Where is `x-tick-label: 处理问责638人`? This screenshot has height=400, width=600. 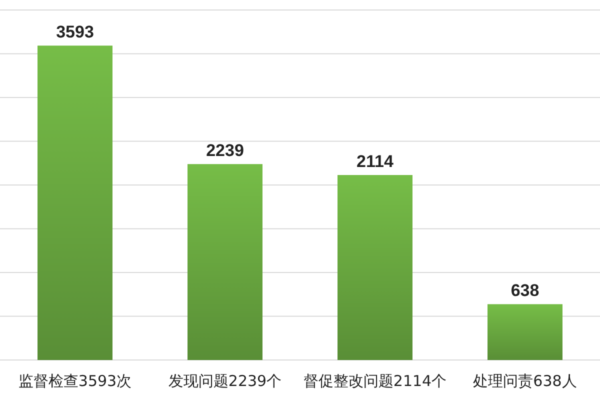
x-tick-label: 处理问责638人 is located at coordinates (525, 381).